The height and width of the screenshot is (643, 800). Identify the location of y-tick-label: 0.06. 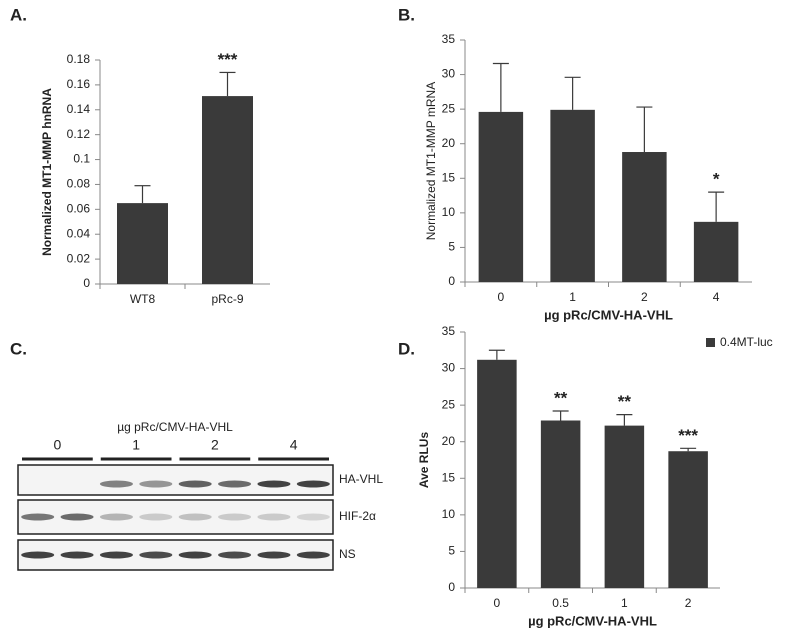
(79, 209).